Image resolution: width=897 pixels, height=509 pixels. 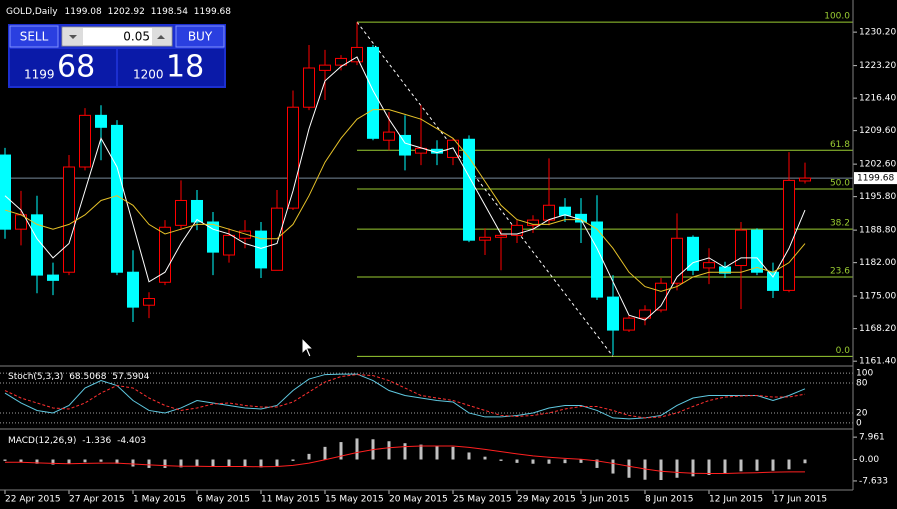 I want to click on mouse-cursor, so click(x=308, y=347).